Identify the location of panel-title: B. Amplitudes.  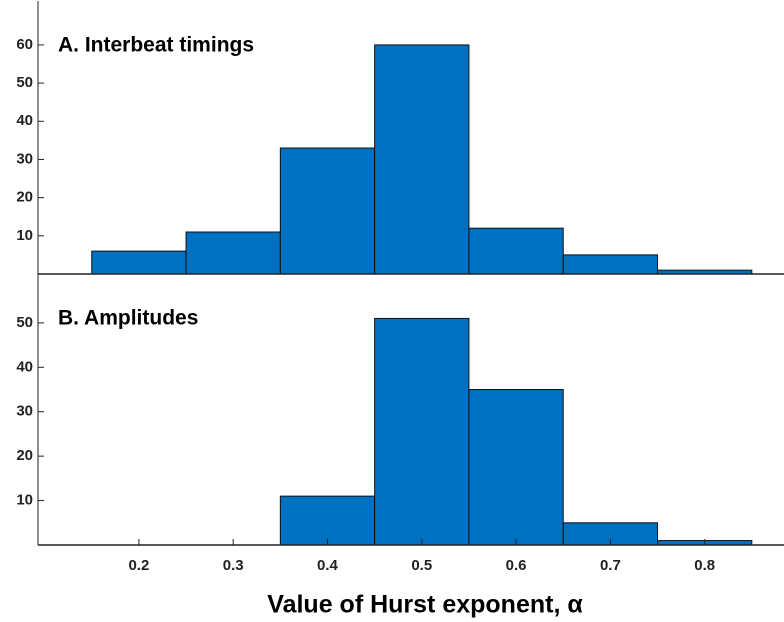
(128, 318).